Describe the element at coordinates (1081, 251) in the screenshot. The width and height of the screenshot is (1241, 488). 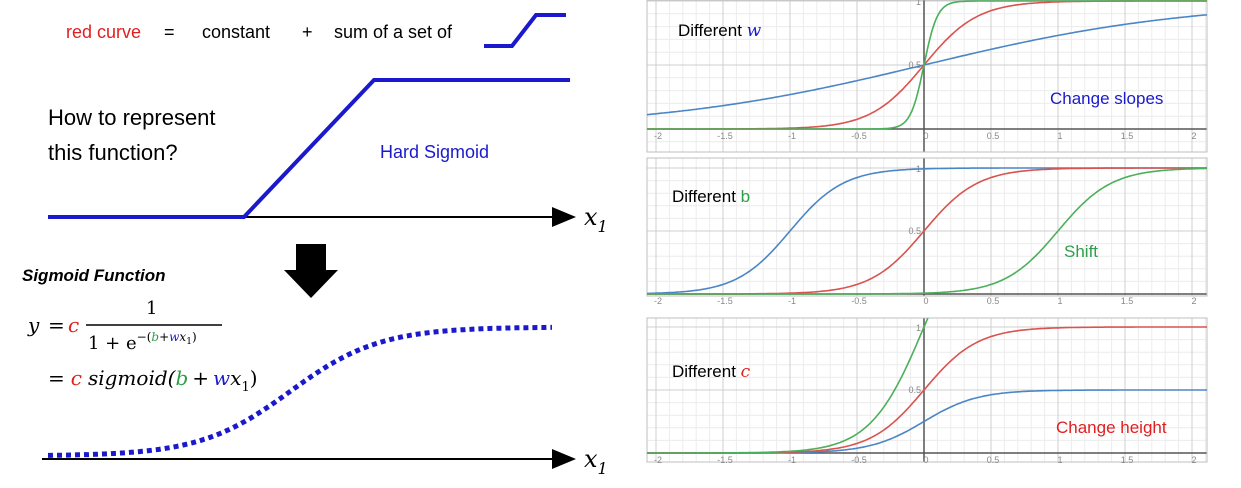
I see `note-shift: Shift` at that location.